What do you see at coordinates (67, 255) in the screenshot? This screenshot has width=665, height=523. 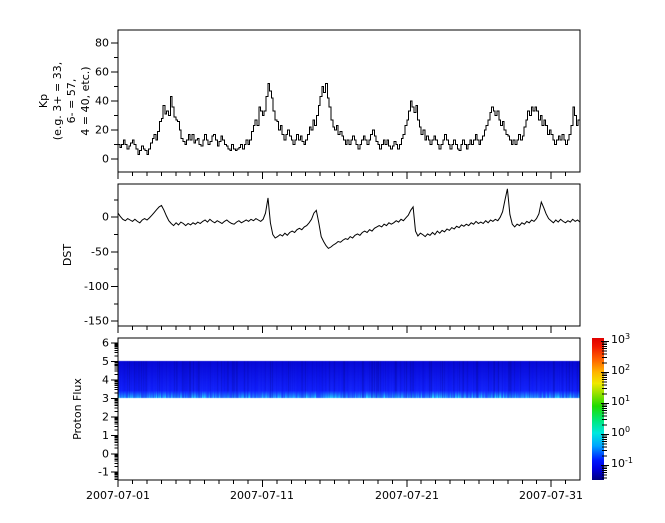 I see `dst-axis-label: DST` at bounding box center [67, 255].